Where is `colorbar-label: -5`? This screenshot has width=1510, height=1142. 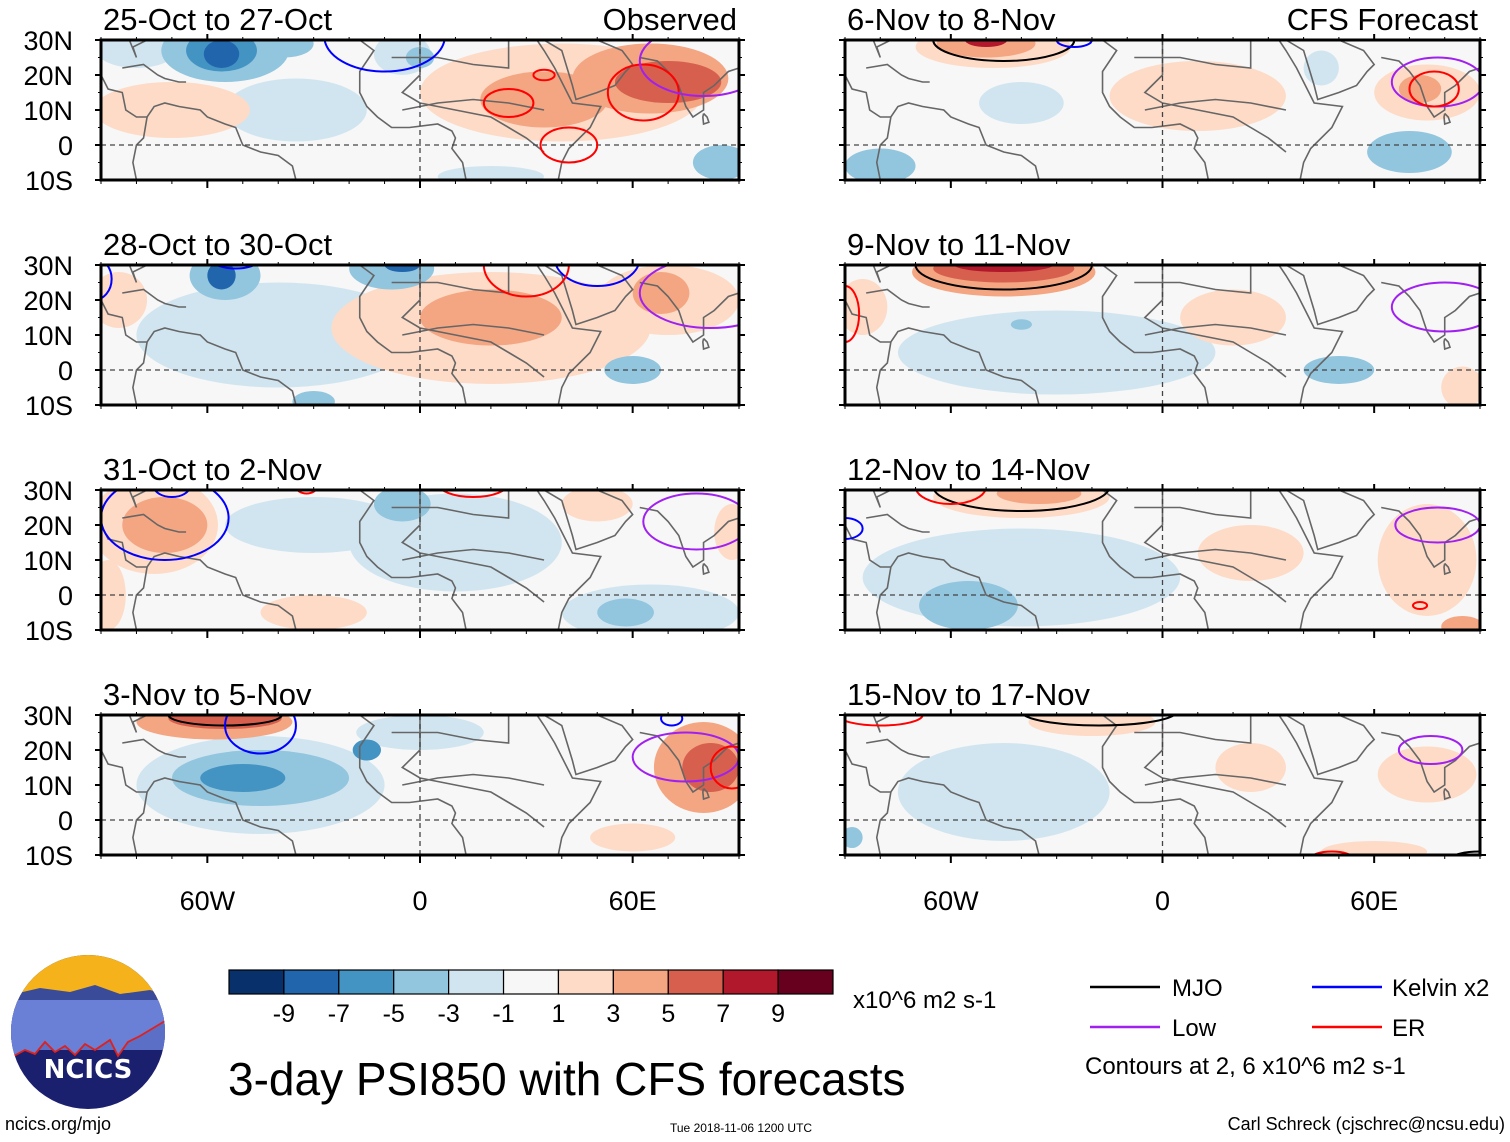
colorbar-label: -5 is located at coordinates (394, 1014).